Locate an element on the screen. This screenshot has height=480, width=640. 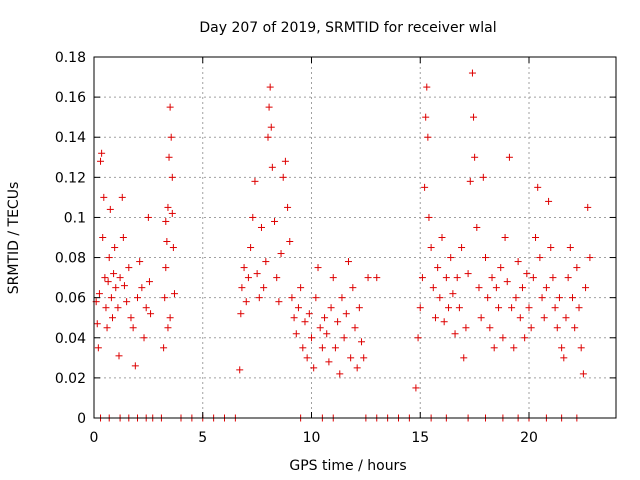
y-tick-label: 0 is located at coordinates (81, 419).